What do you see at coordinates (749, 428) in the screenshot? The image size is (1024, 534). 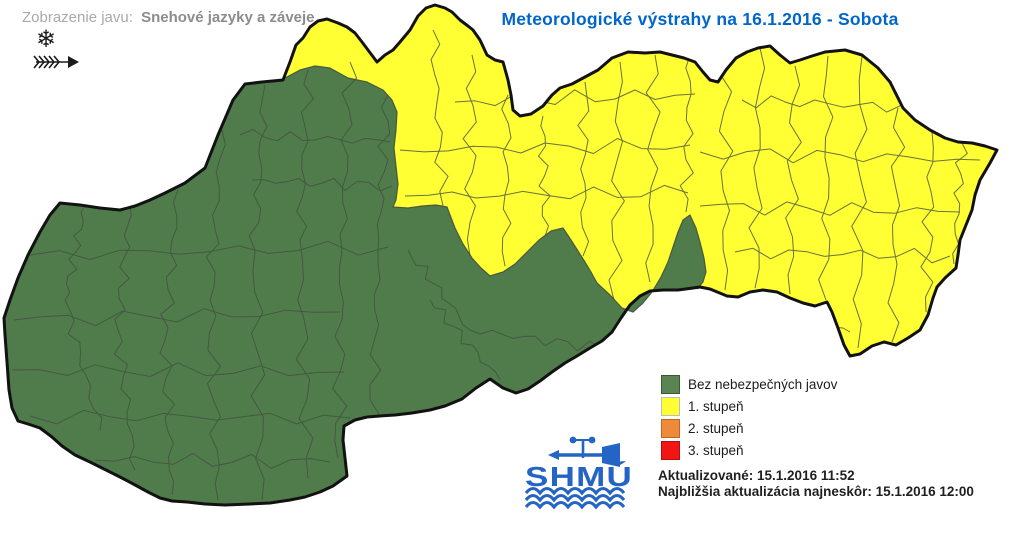 I see `legend-item-level2: 2. stupeň` at bounding box center [749, 428].